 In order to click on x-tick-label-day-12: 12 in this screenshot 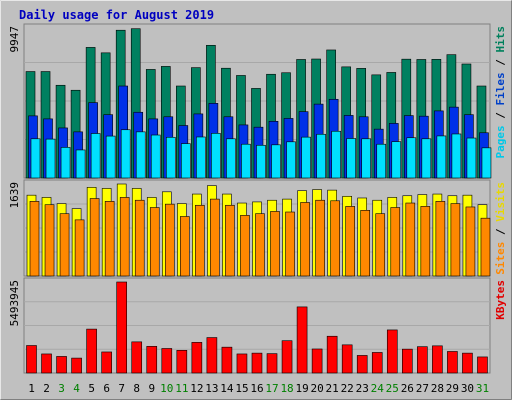, I will do `click(196, 388)`.